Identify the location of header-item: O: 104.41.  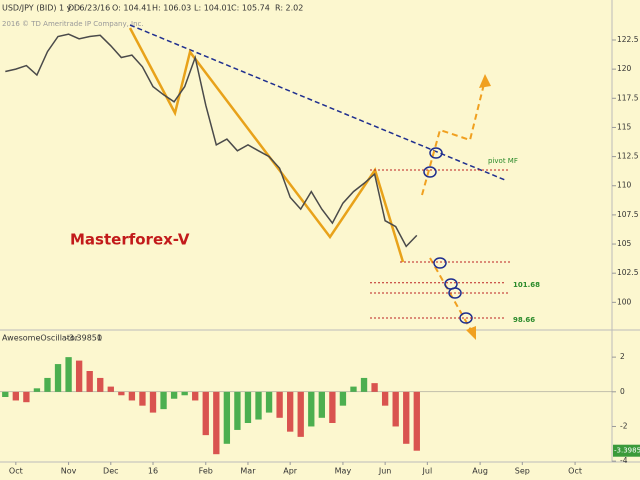
(131, 8).